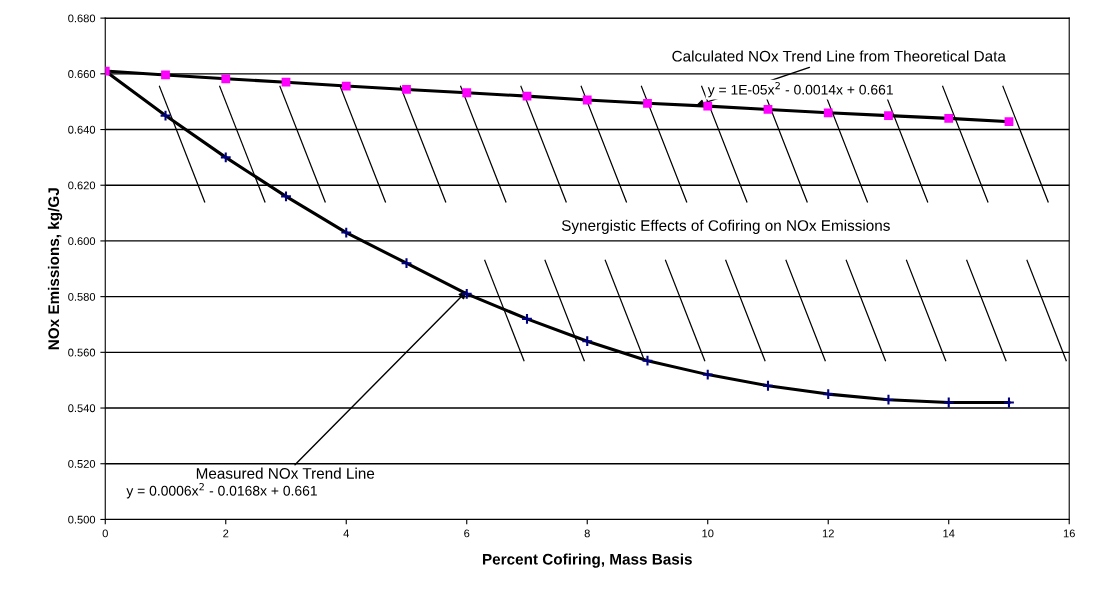 The width and height of the screenshot is (1108, 604). What do you see at coordinates (285, 473) in the screenshot?
I see `annotation: Measured NOx Trend Line` at bounding box center [285, 473].